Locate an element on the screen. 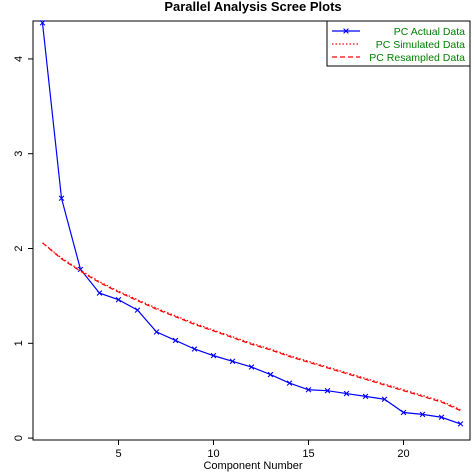 The image size is (474, 474). y-tick-label: 3 is located at coordinates (19, 154).